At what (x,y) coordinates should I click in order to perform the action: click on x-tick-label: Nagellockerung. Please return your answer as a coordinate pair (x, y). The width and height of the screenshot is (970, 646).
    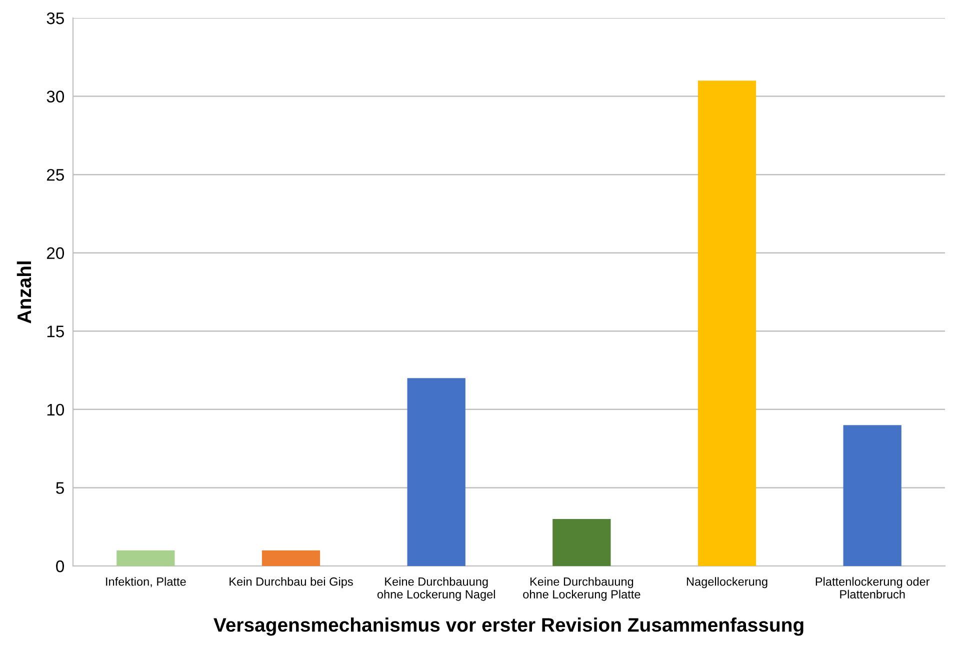
    Looking at the image, I should click on (727, 582).